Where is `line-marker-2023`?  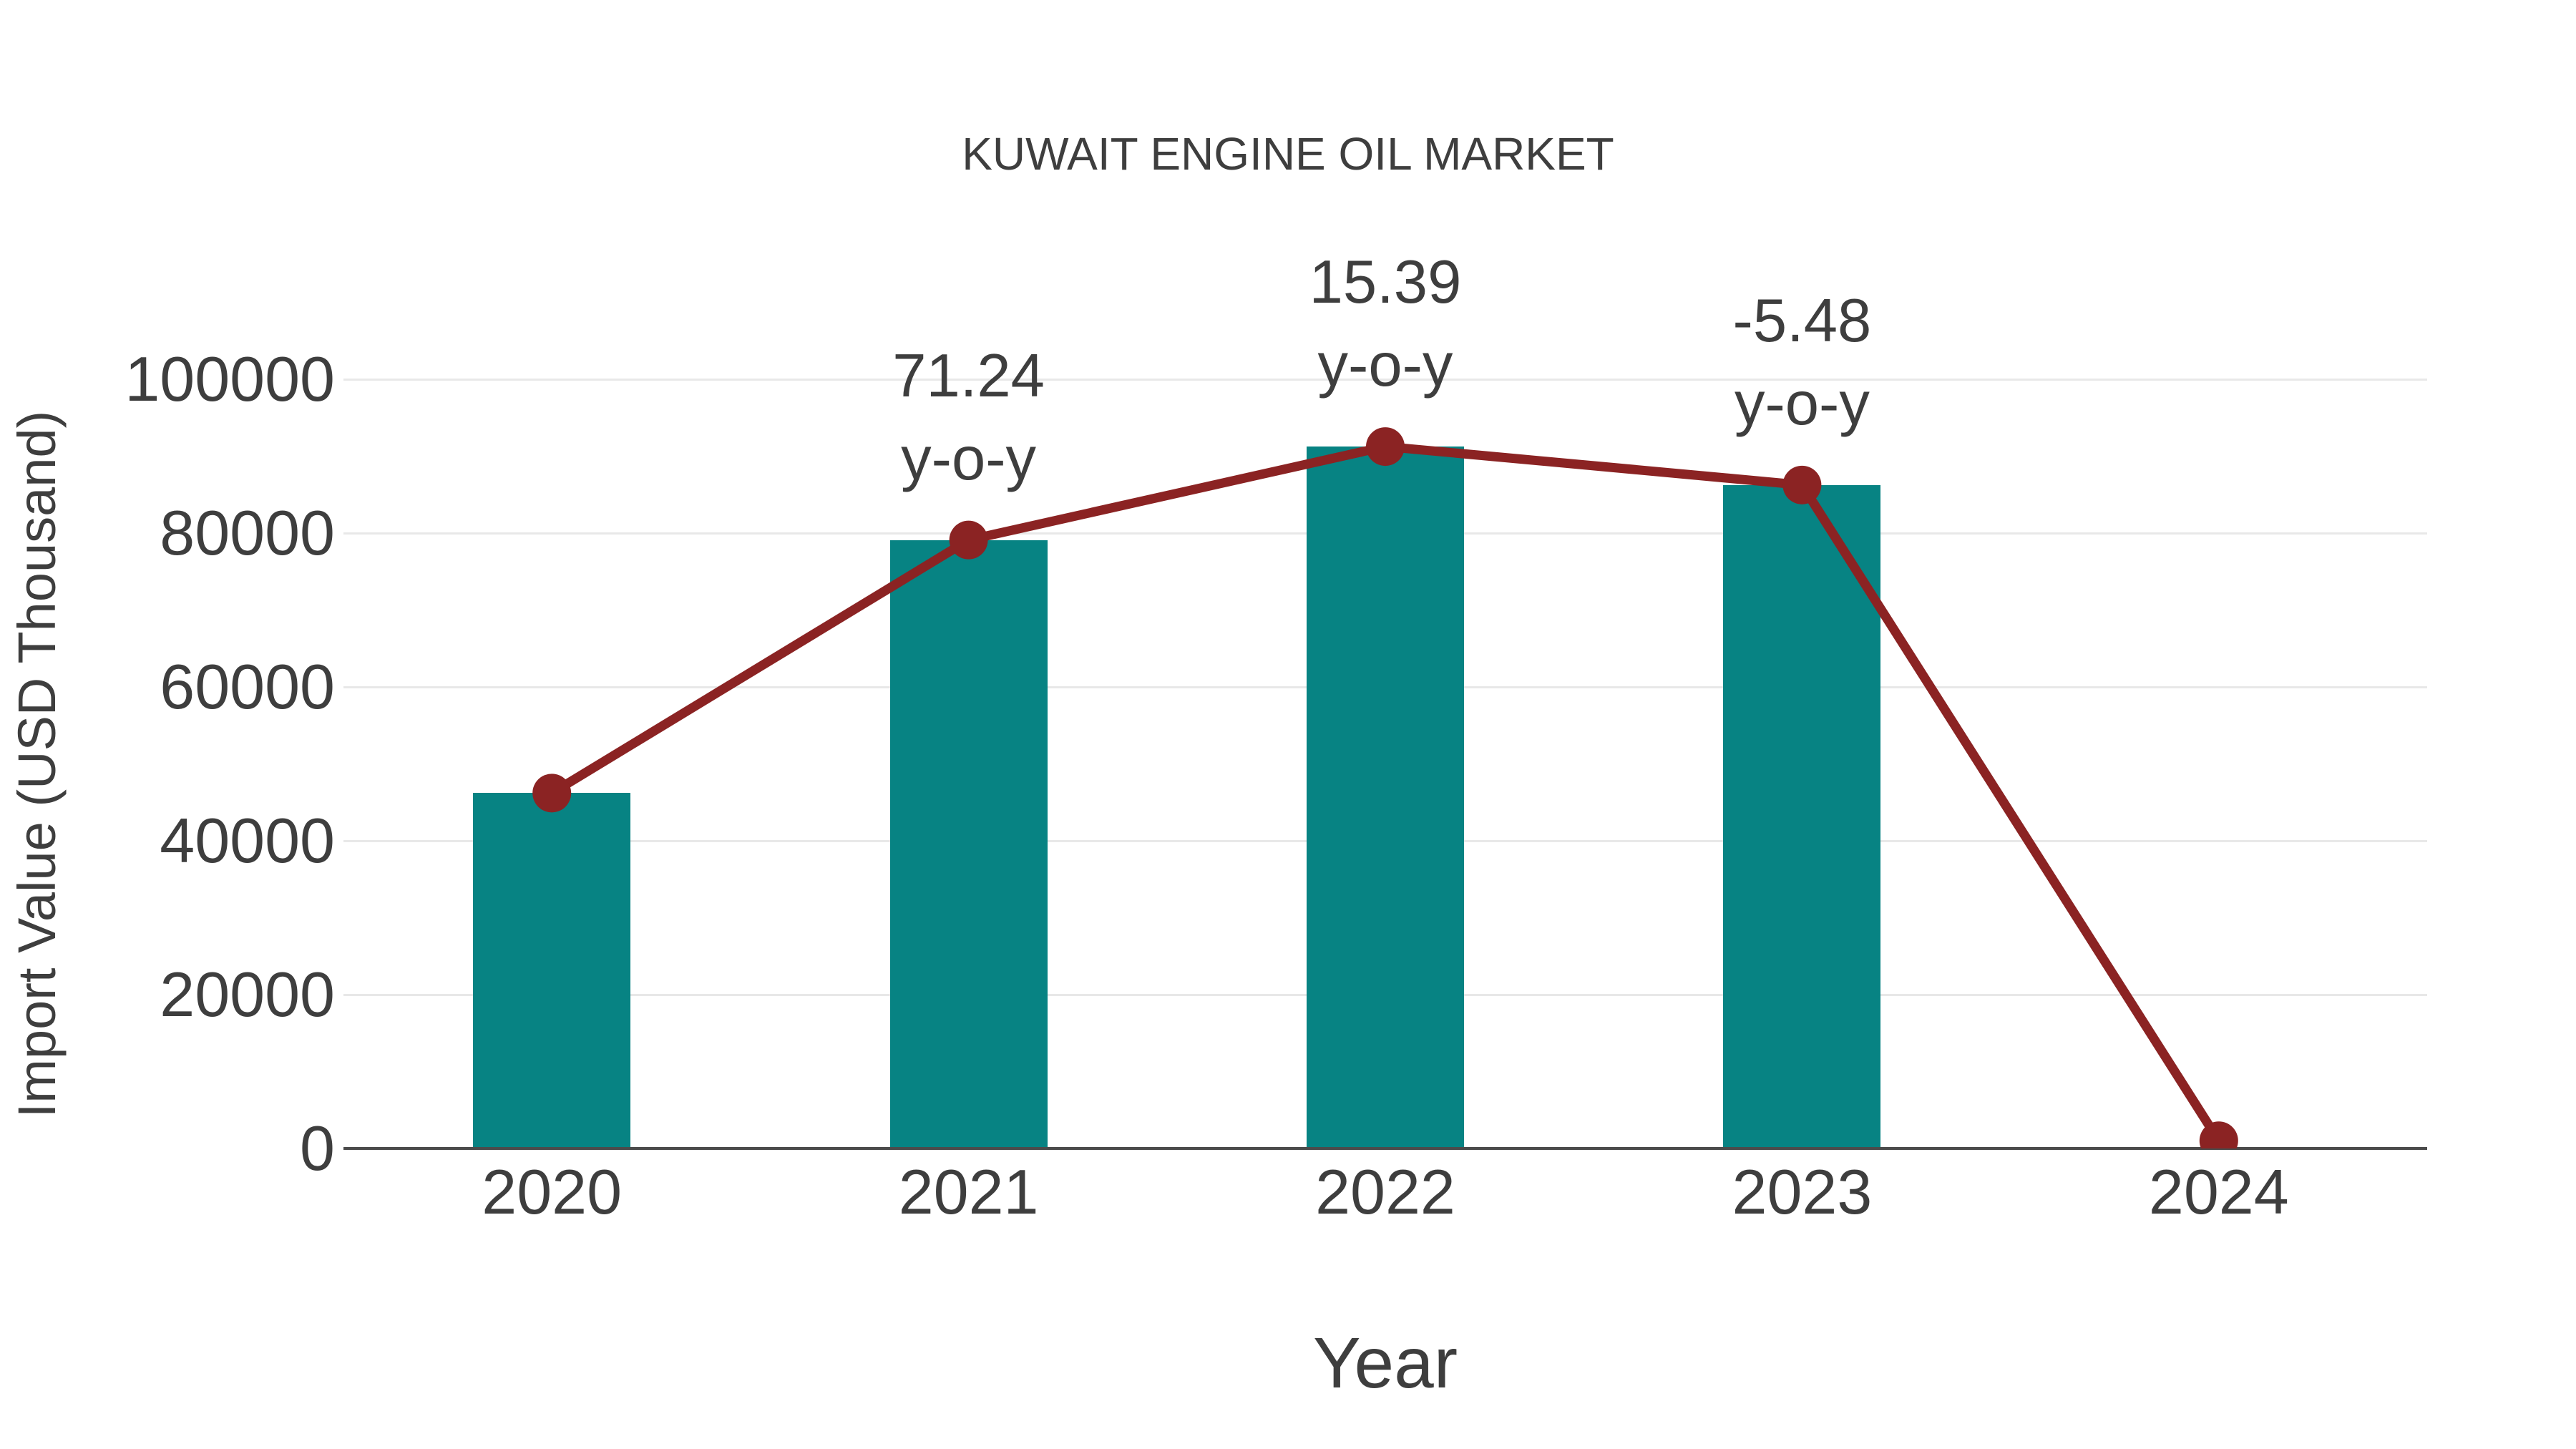
line-marker-2023 is located at coordinates (1802, 484).